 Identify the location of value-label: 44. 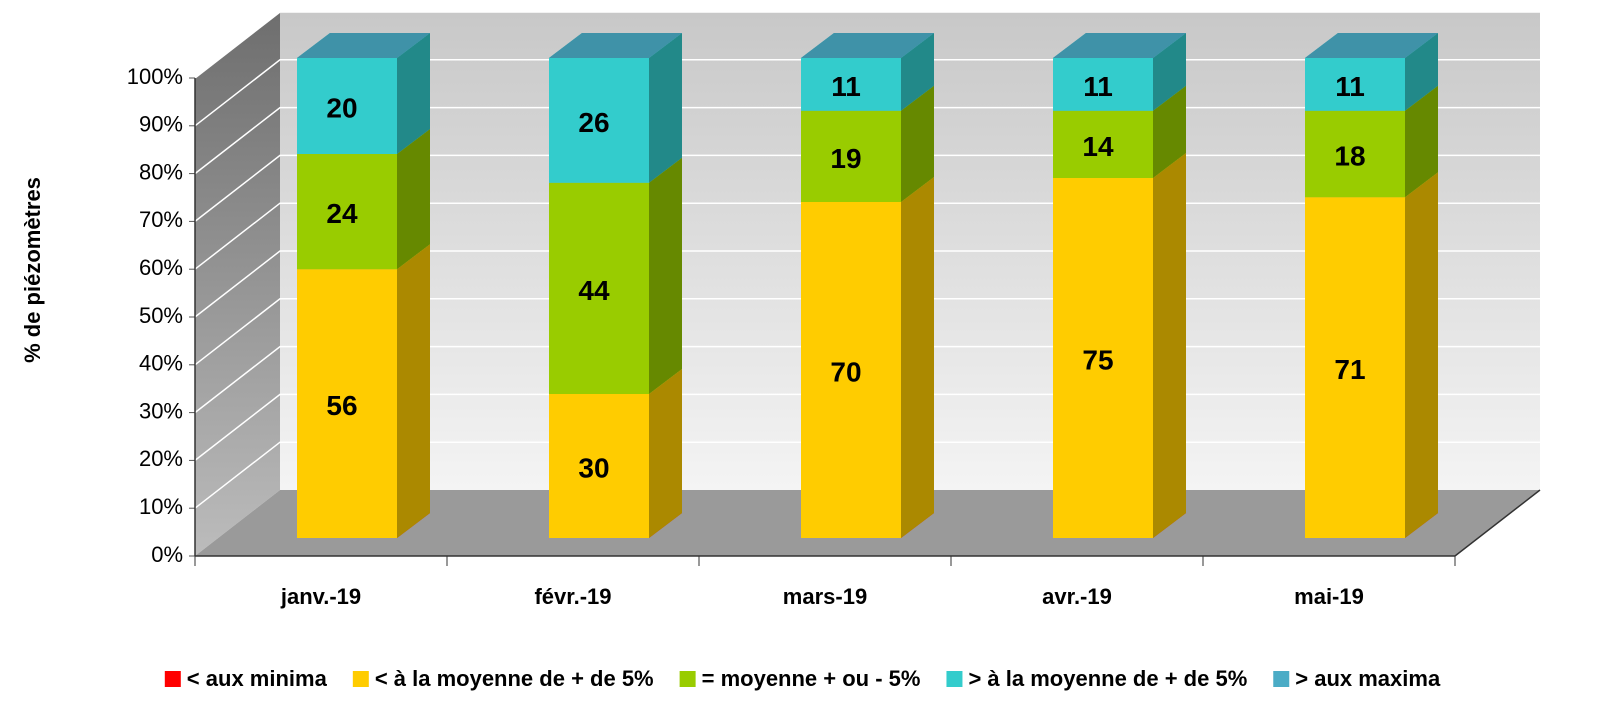
(594, 290).